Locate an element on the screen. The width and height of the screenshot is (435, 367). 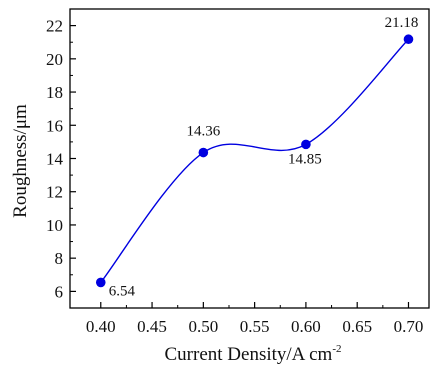
y-tick-label: 8 is located at coordinates (59, 258).